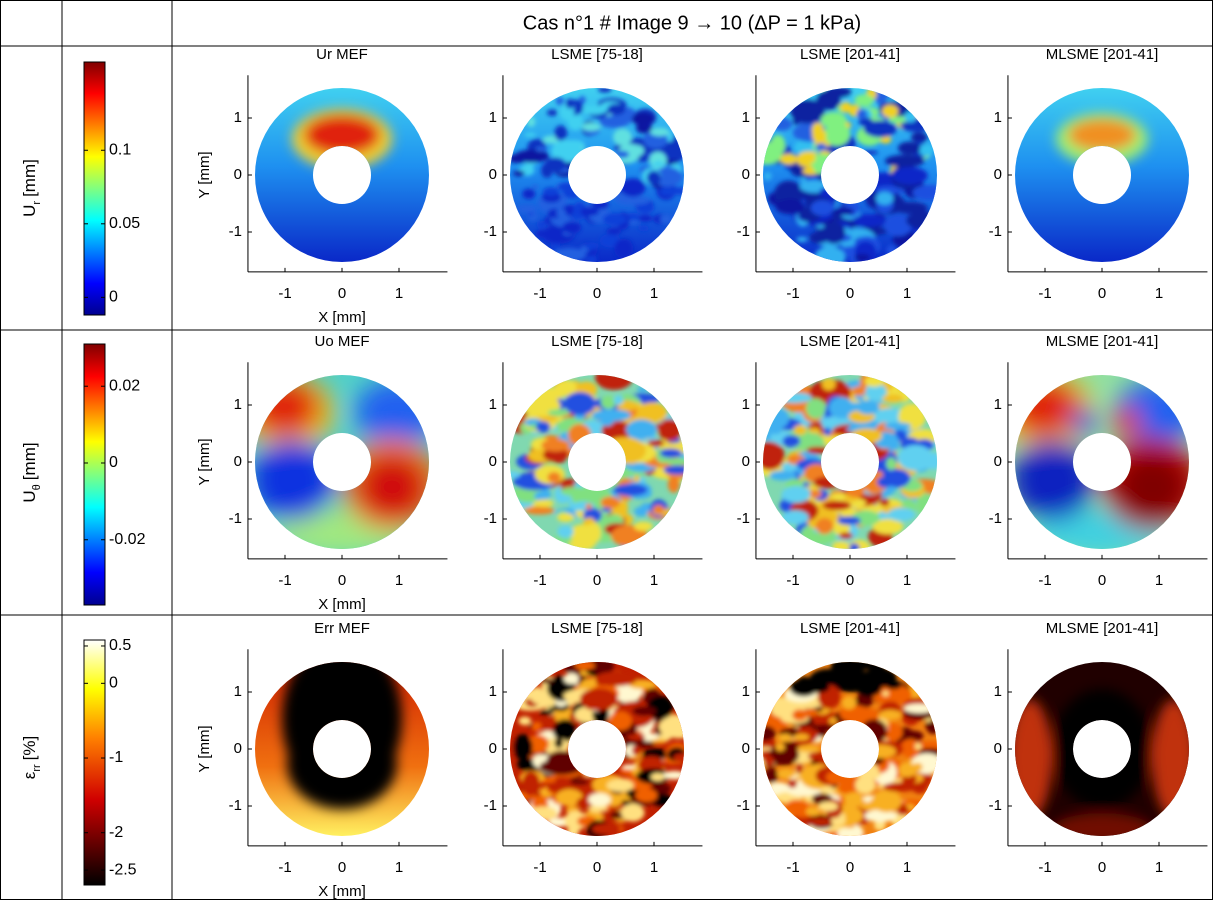 The width and height of the screenshot is (1213, 900). Describe the element at coordinates (539, 580) in the screenshot. I see `x-tick-label: -1` at that location.